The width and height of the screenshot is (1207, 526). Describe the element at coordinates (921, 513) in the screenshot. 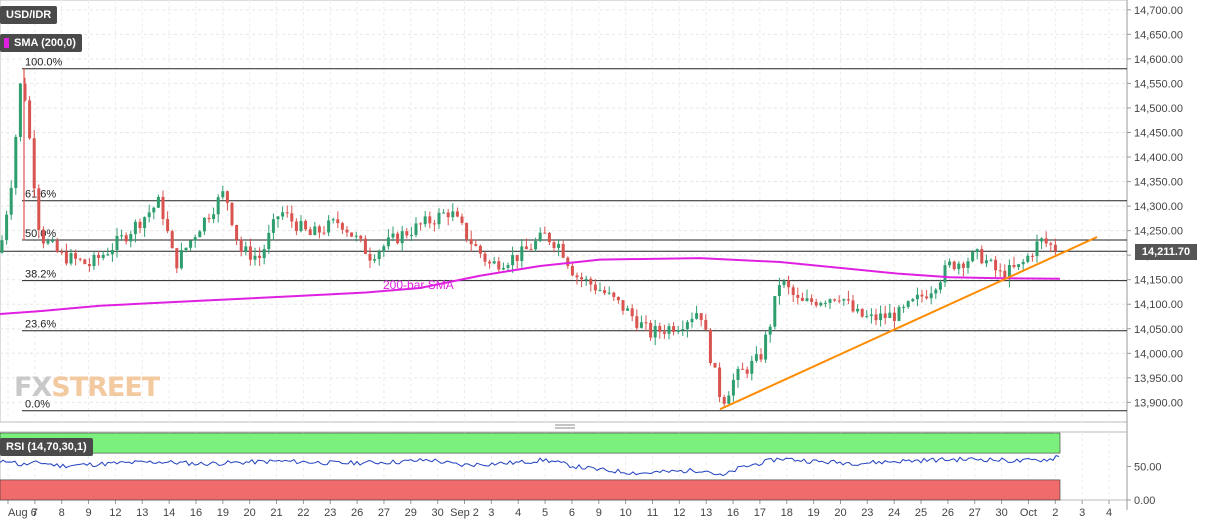

I see `x-tick-label: 25` at that location.